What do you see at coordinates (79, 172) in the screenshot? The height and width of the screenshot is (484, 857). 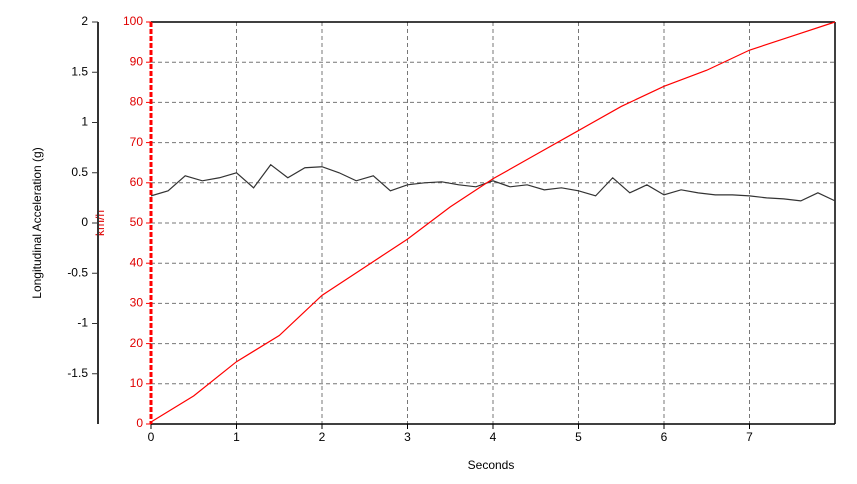 I see `y-tick-label: 0.5` at bounding box center [79, 172].